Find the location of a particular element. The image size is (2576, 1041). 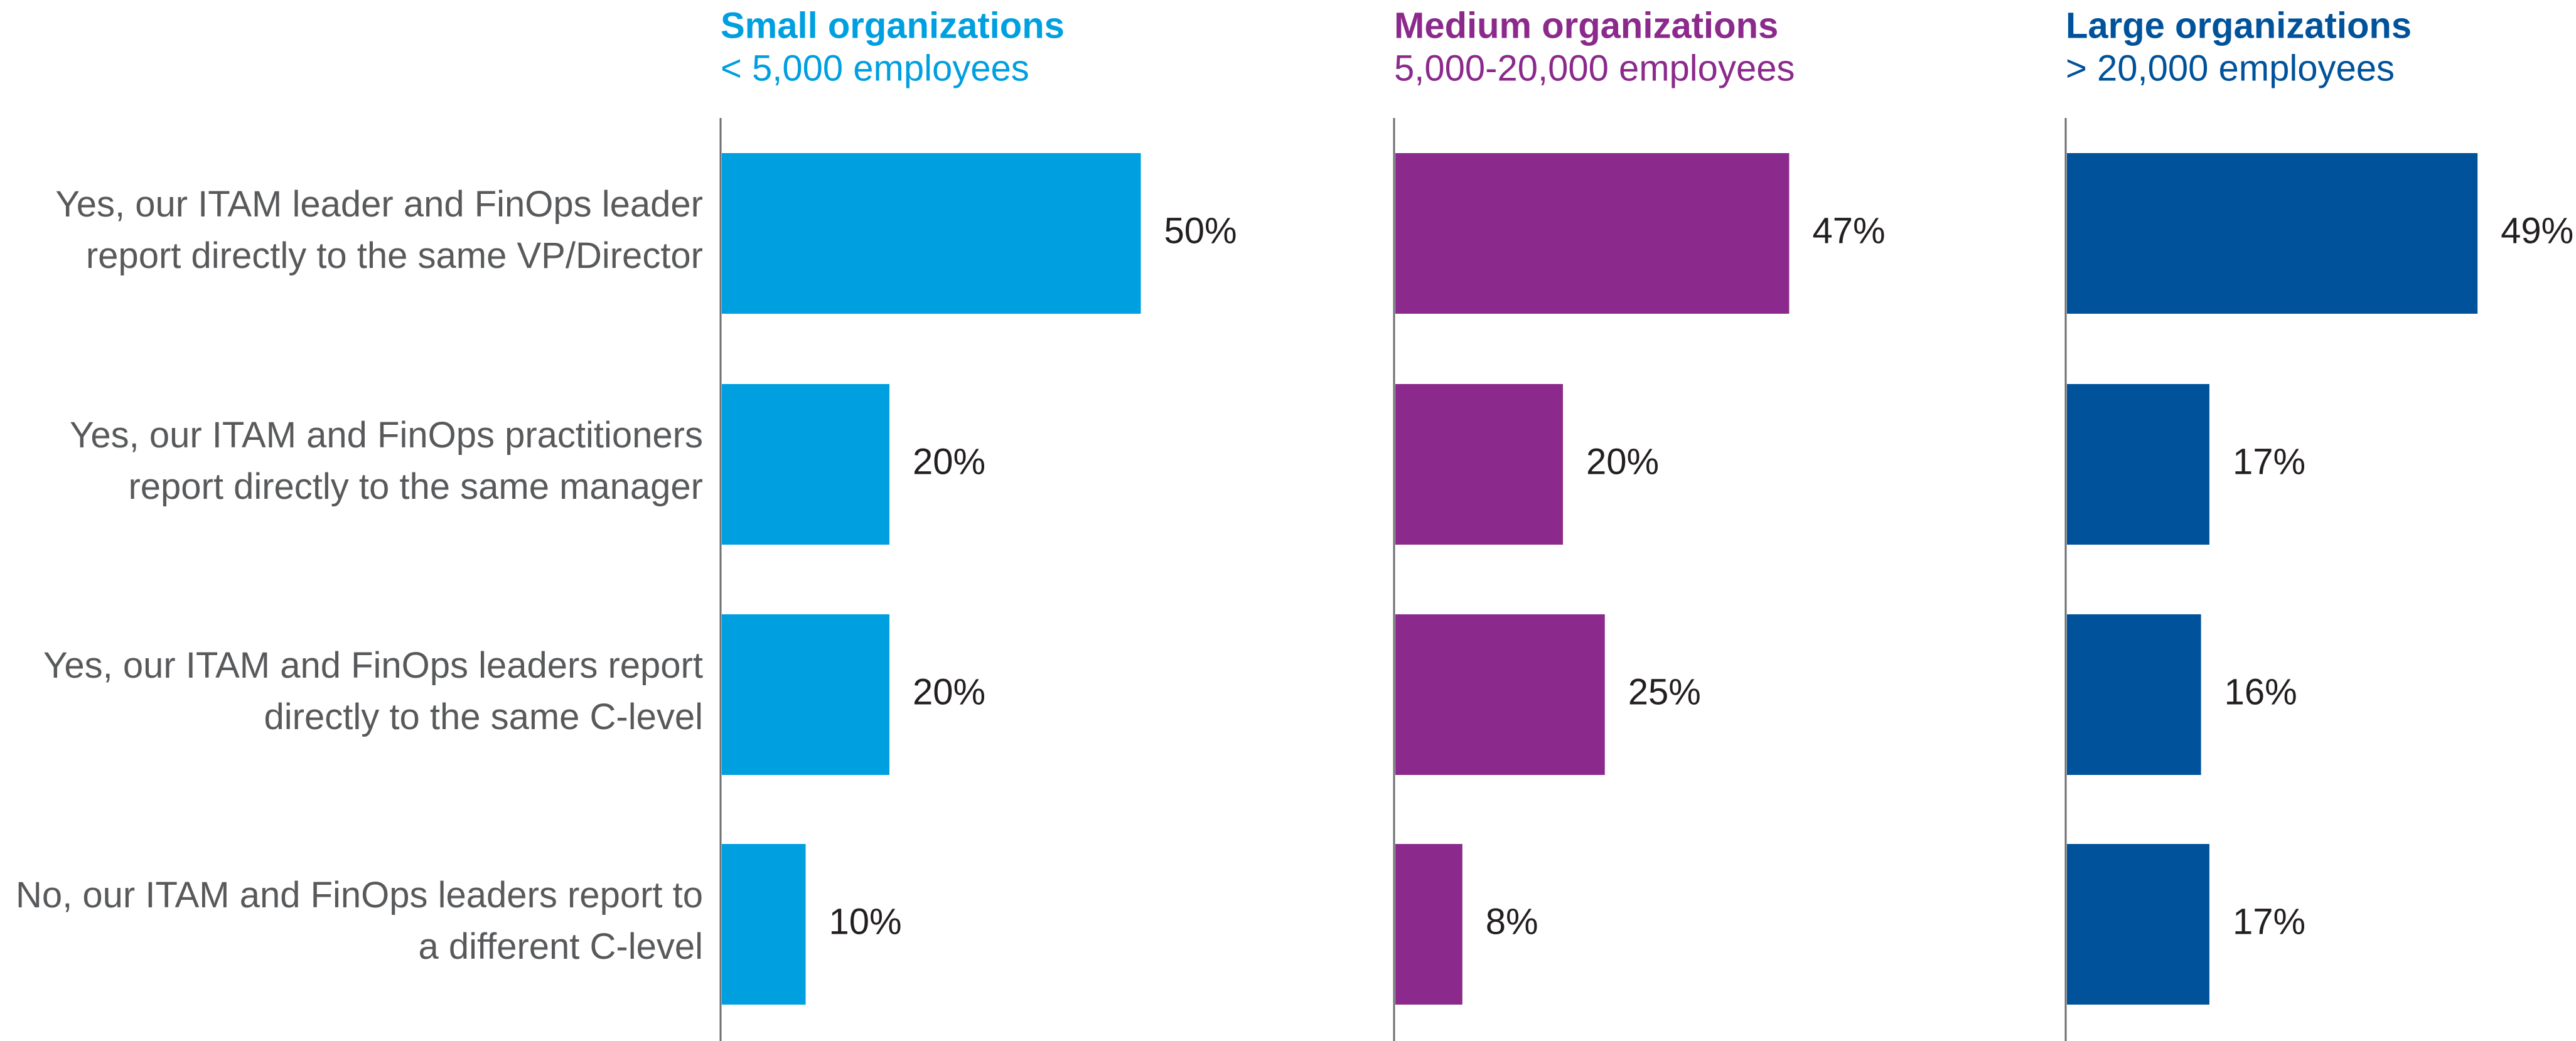

bar-value-label: 8% is located at coordinates (1512, 921).